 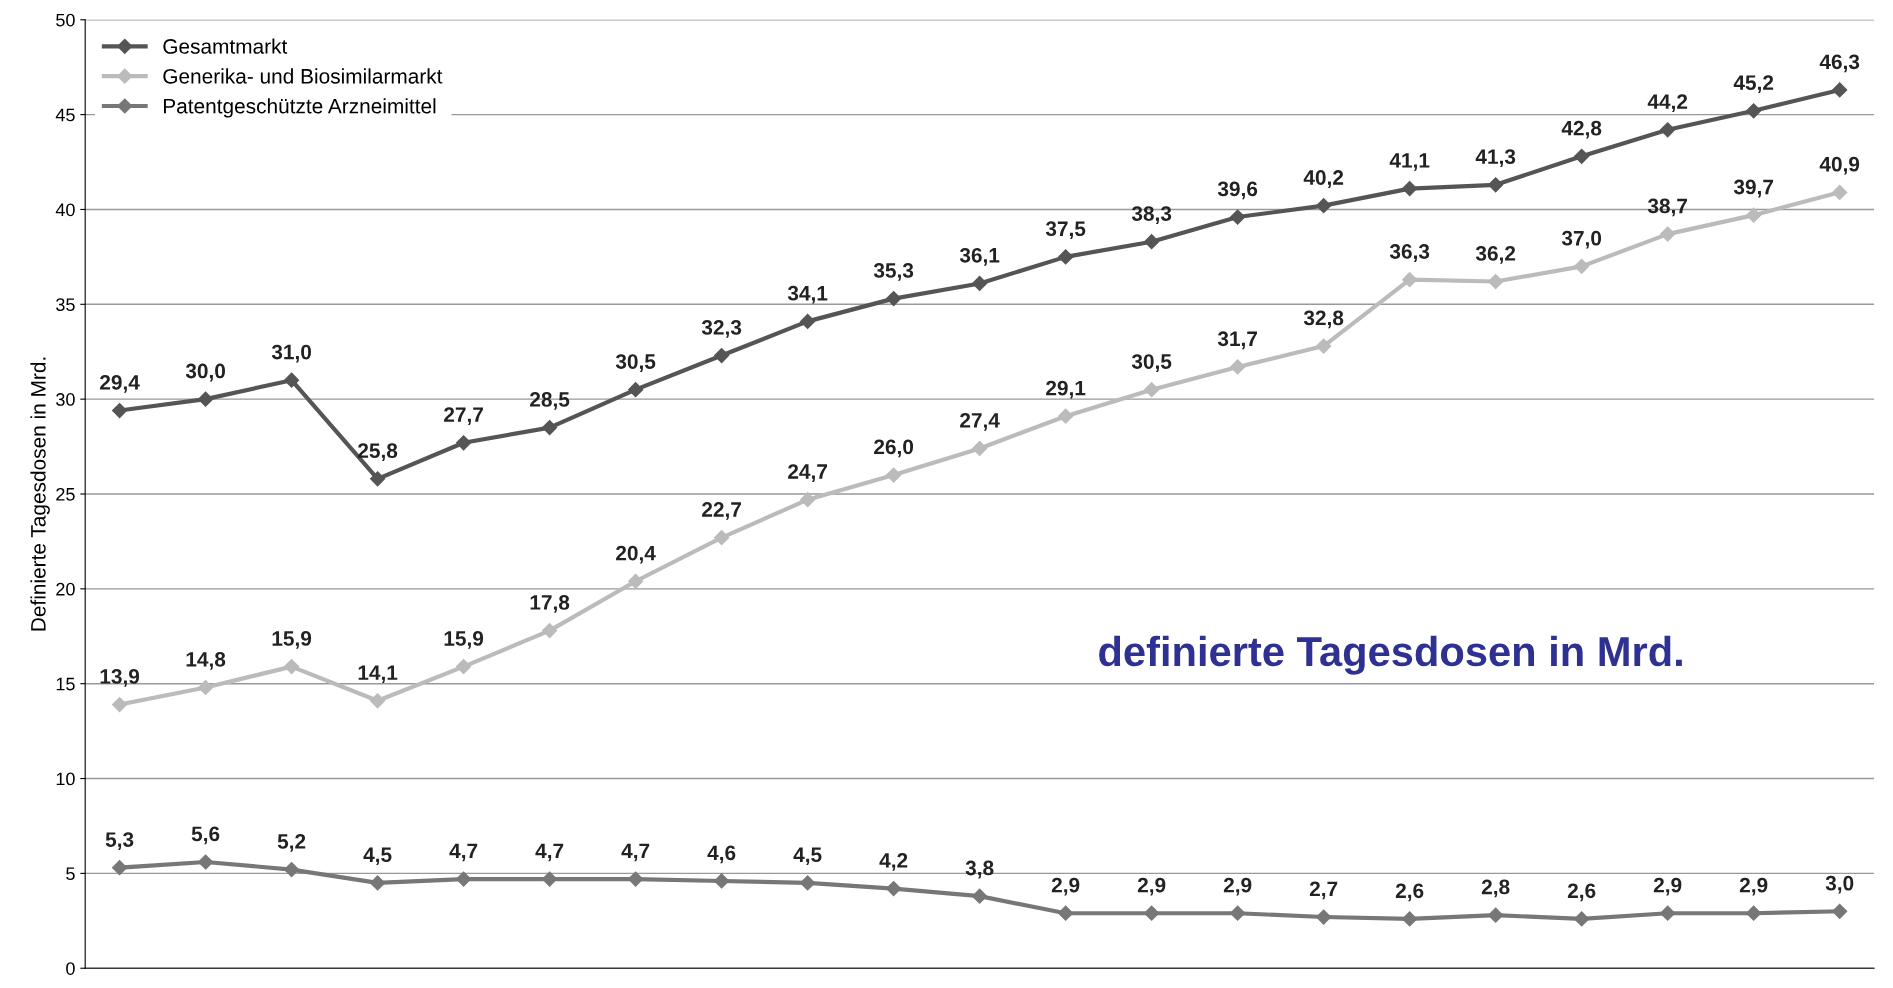 I want to click on y-axis-title: Definierte Tagesdosen in Mrd., so click(x=40, y=494).